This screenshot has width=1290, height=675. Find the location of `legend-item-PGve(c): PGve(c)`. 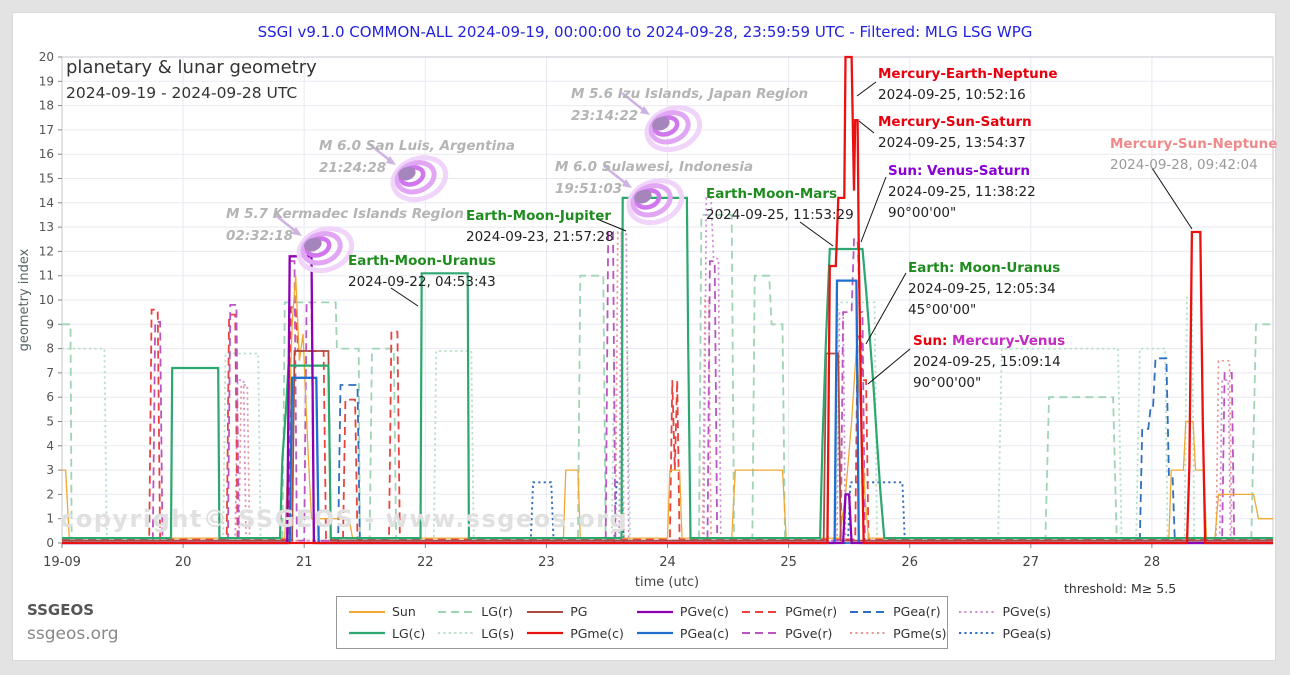

legend-item-PGve(c): PGve(c) is located at coordinates (682, 612).